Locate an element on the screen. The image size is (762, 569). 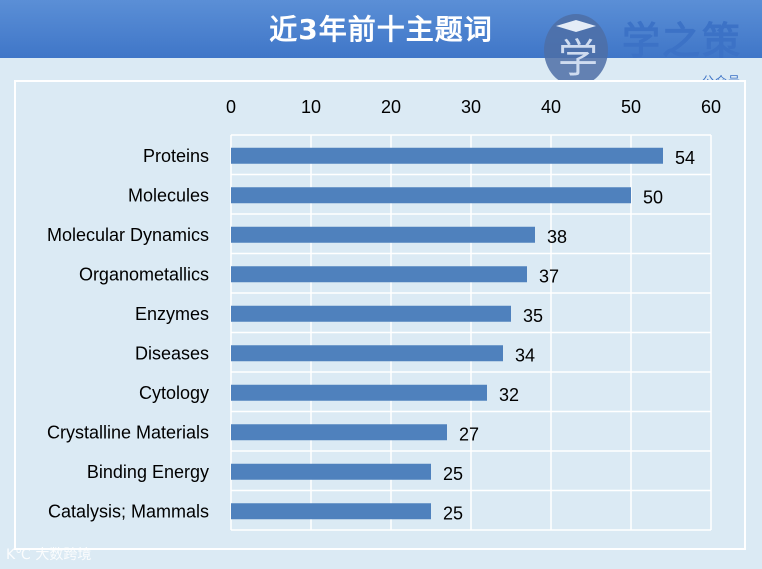
x-axis-ticks: 0 10 20 30 40 50 60 is located at coordinates (473, 107).